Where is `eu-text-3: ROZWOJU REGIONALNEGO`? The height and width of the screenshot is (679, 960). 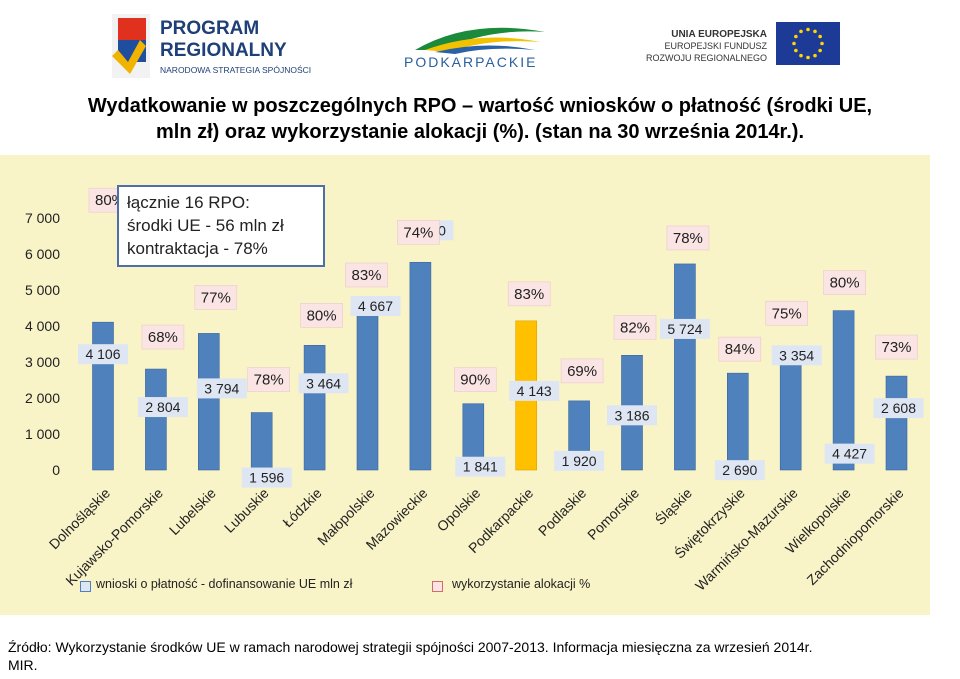
eu-text-3: ROZWOJU REGIONALNEGO is located at coordinates (706, 58).